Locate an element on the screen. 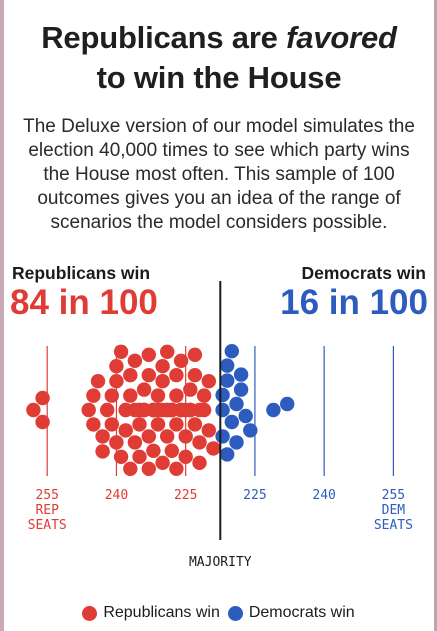 The width and height of the screenshot is (437, 631). headline-part-1: Republicans are is located at coordinates (159, 37).